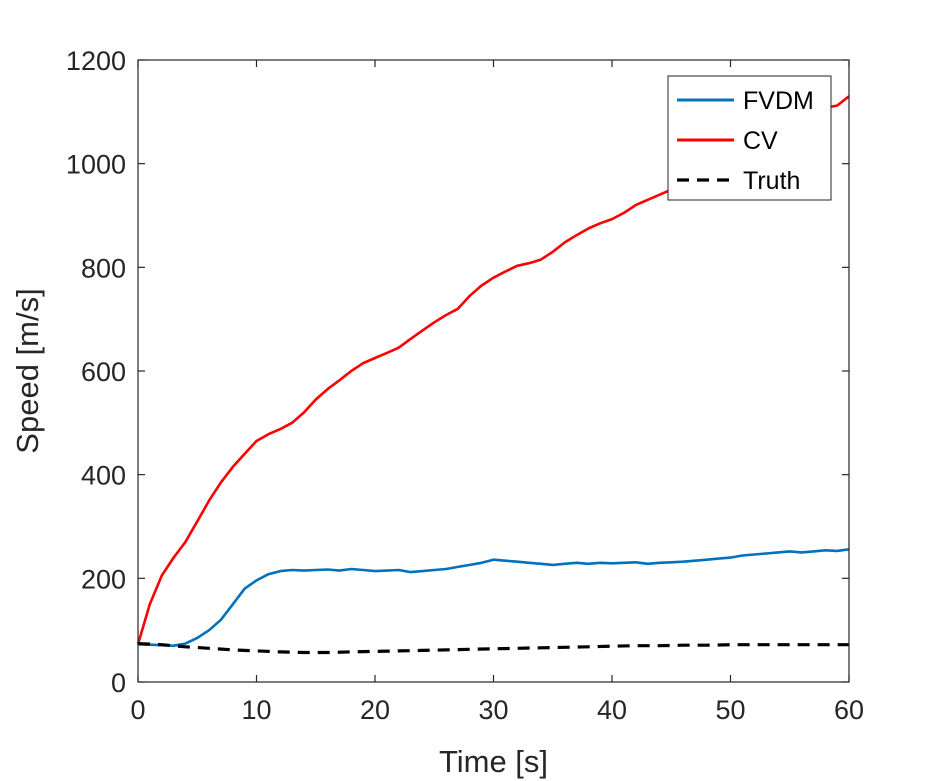  I want to click on y-tick-label: 800, so click(103, 268).